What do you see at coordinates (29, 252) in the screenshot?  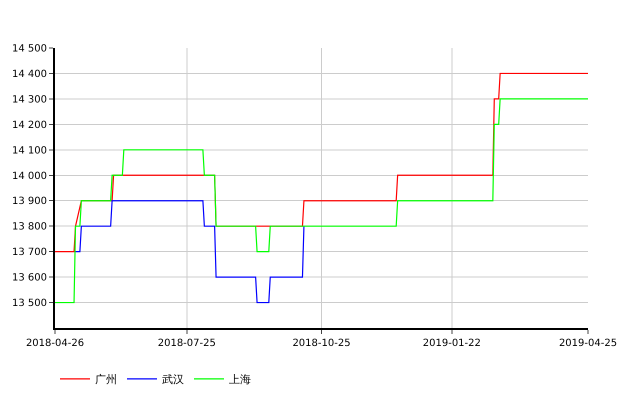 I see `y-tick-label: 13 700` at bounding box center [29, 252].